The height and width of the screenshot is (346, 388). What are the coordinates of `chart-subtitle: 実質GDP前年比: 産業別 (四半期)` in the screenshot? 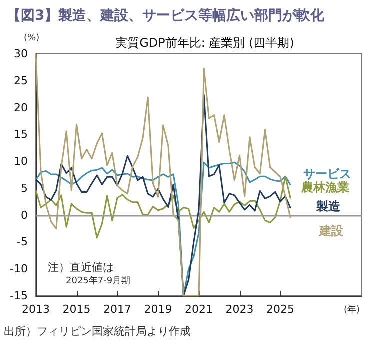 It's located at (205, 43).